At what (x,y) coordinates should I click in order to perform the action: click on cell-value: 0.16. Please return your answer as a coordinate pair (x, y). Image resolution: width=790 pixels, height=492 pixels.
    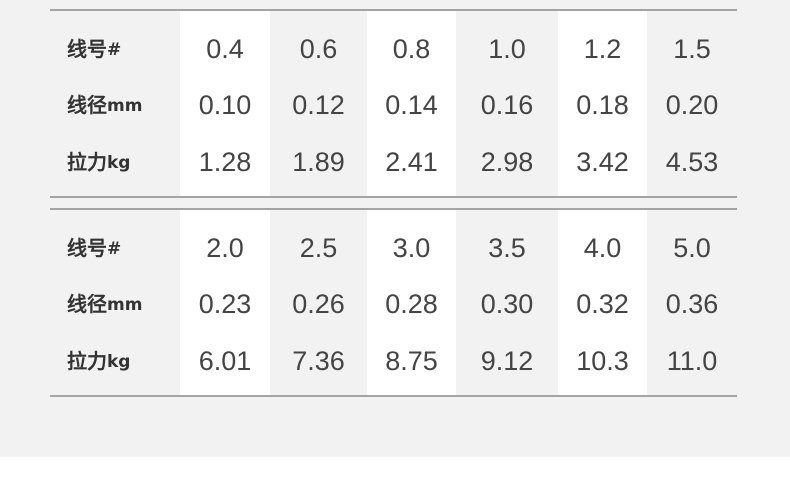
    Looking at the image, I should click on (507, 105).